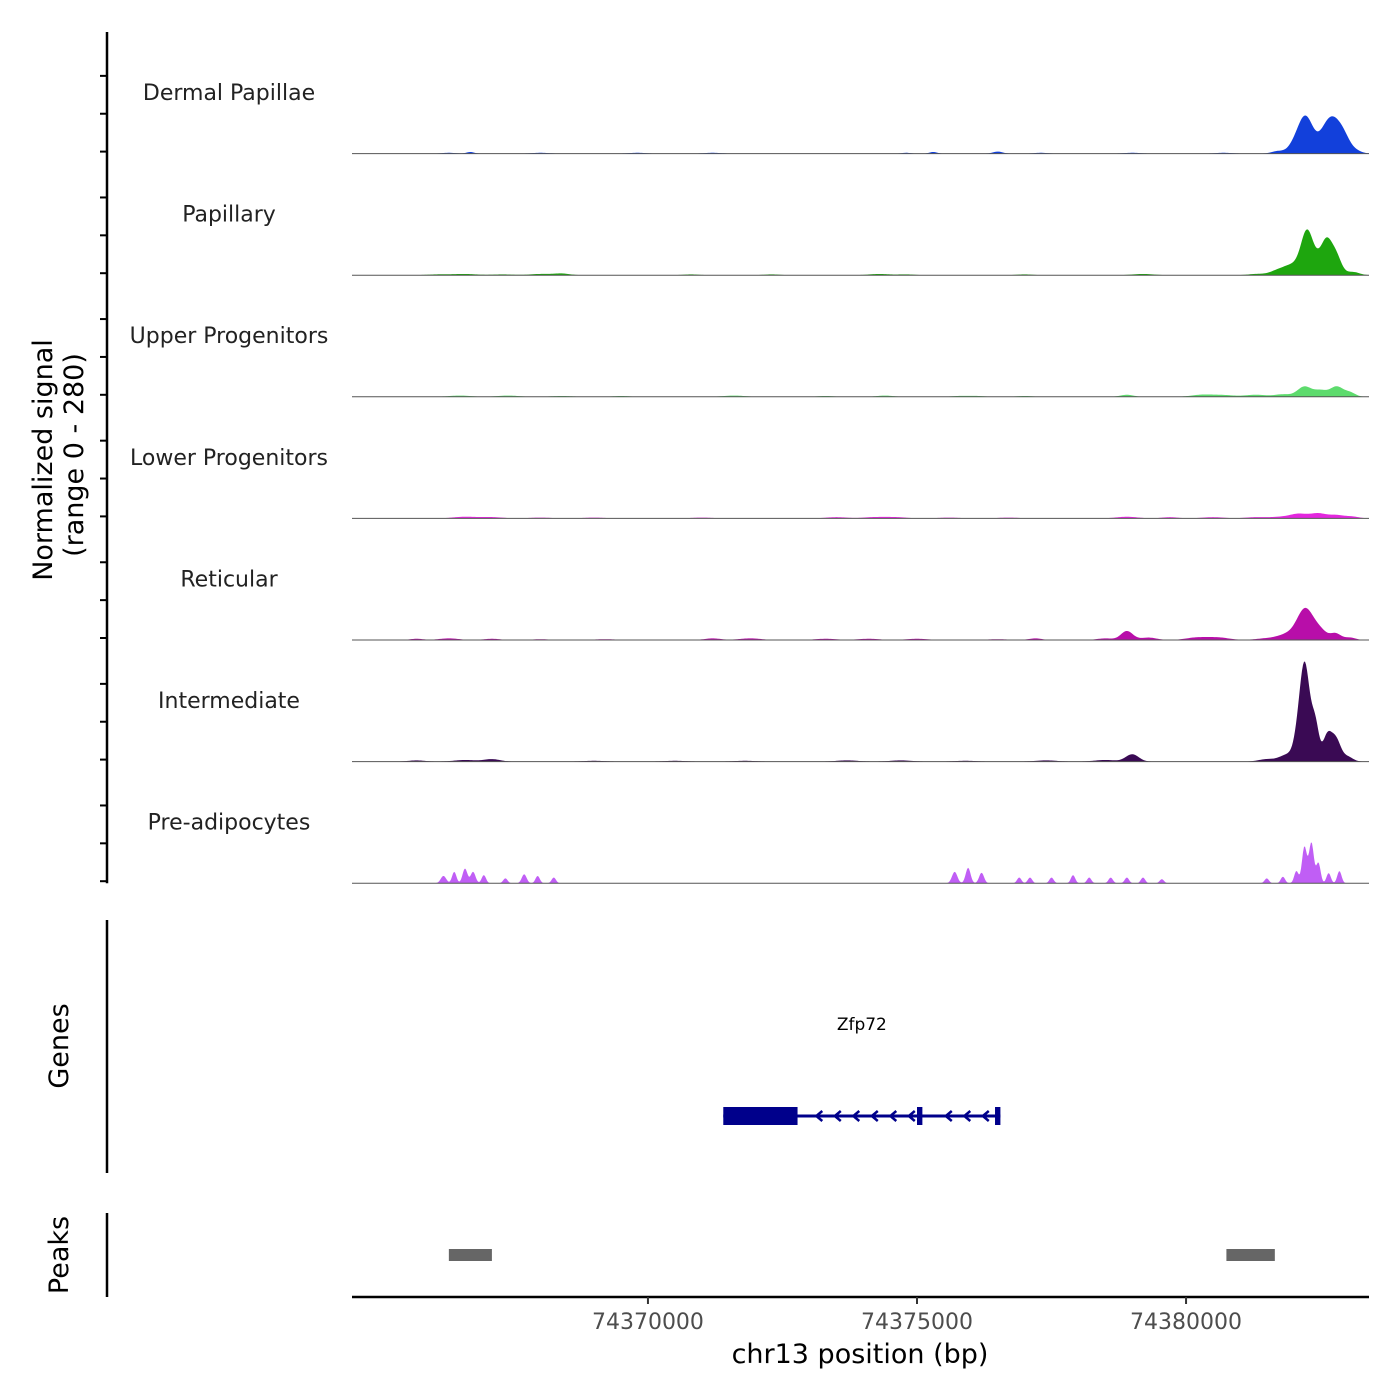  What do you see at coordinates (860, 134) in the screenshot?
I see `coverage-area-dermal-papillae` at bounding box center [860, 134].